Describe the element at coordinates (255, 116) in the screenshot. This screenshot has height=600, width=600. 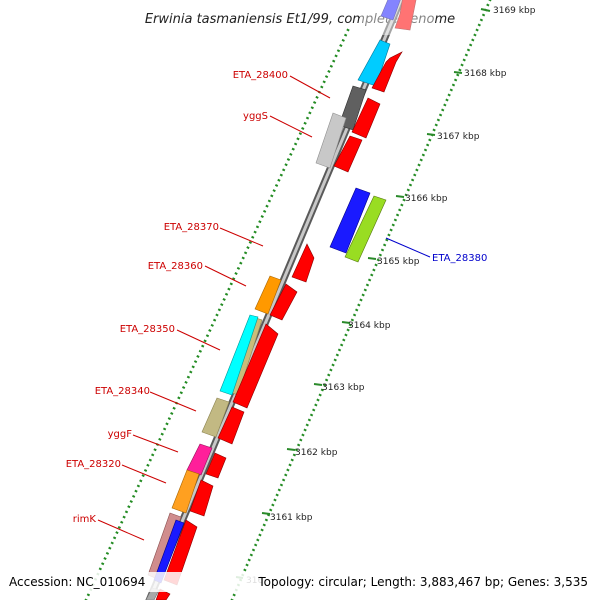
I see `gene-label: yggS` at that location.